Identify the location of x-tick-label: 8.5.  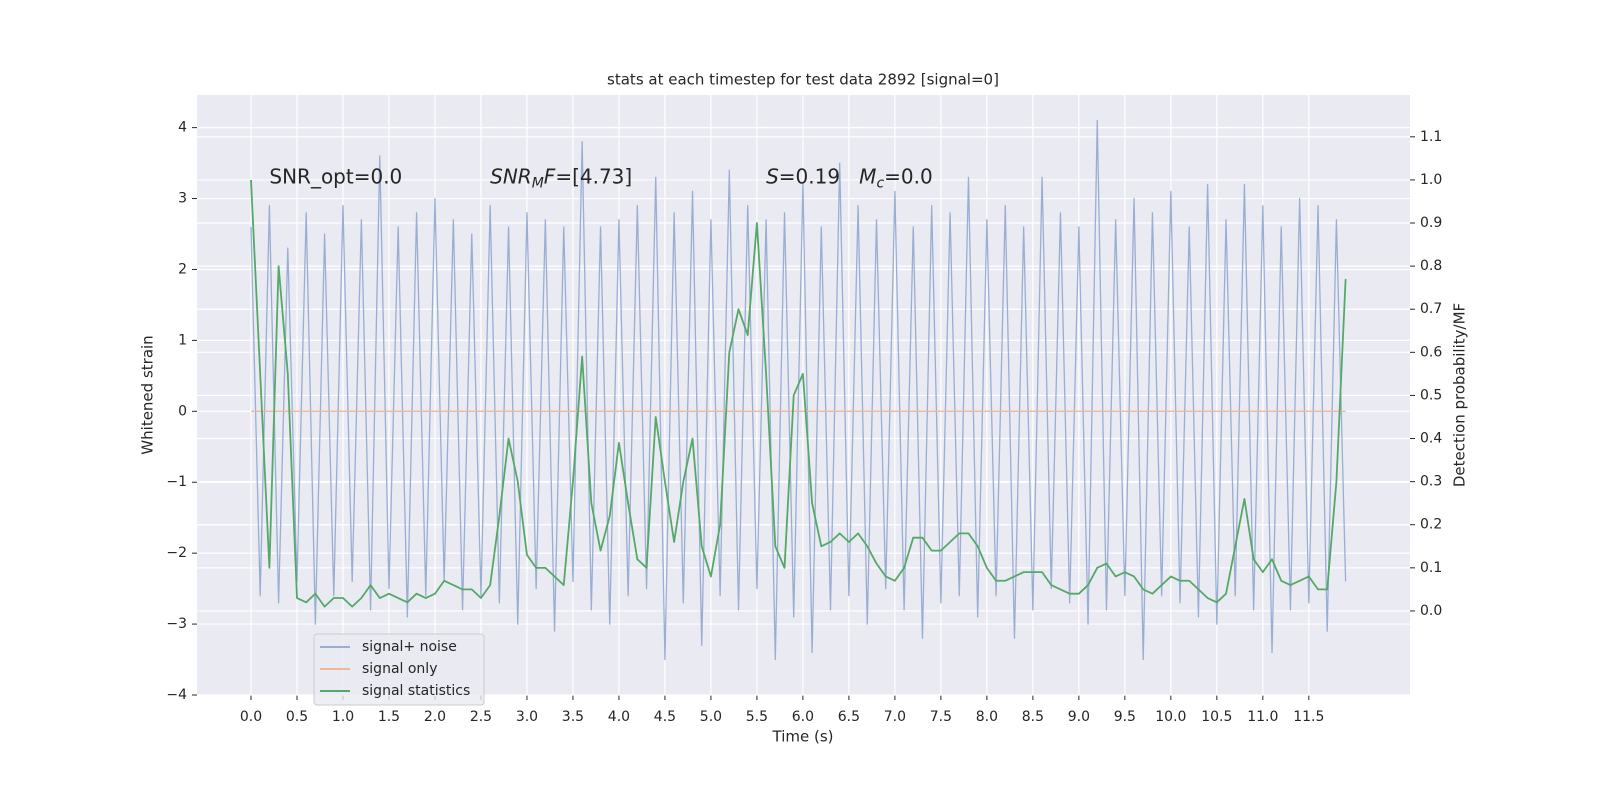
(1033, 717).